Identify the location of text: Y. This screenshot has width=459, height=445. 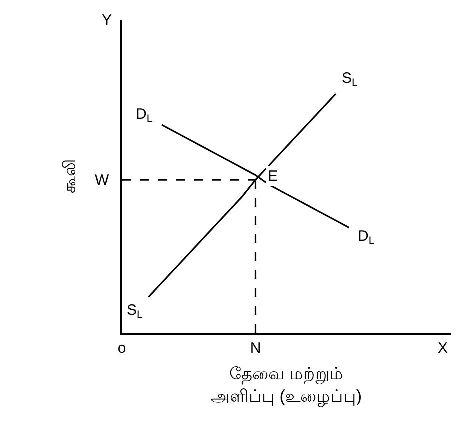
(107, 20).